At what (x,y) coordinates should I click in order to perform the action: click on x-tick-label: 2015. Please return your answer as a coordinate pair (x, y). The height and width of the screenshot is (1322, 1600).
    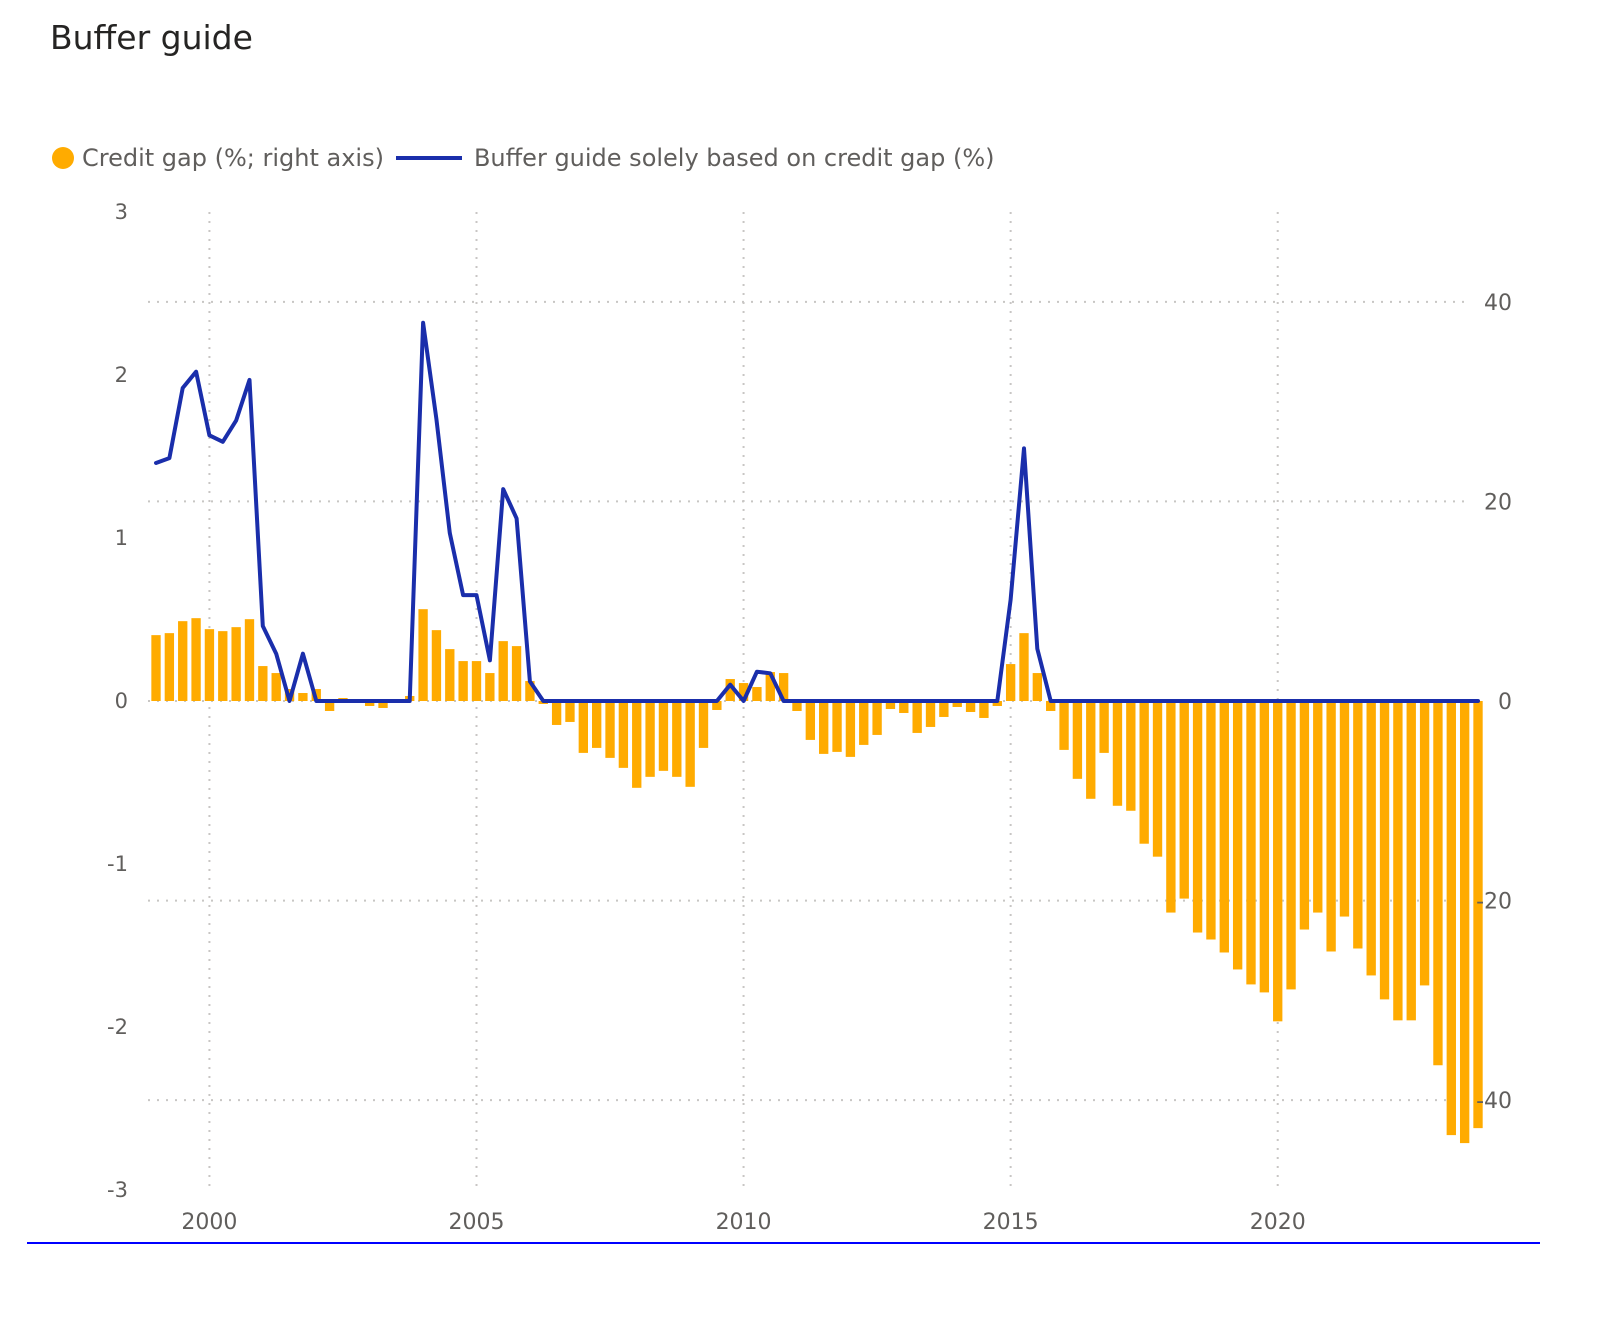
    Looking at the image, I should click on (1011, 1222).